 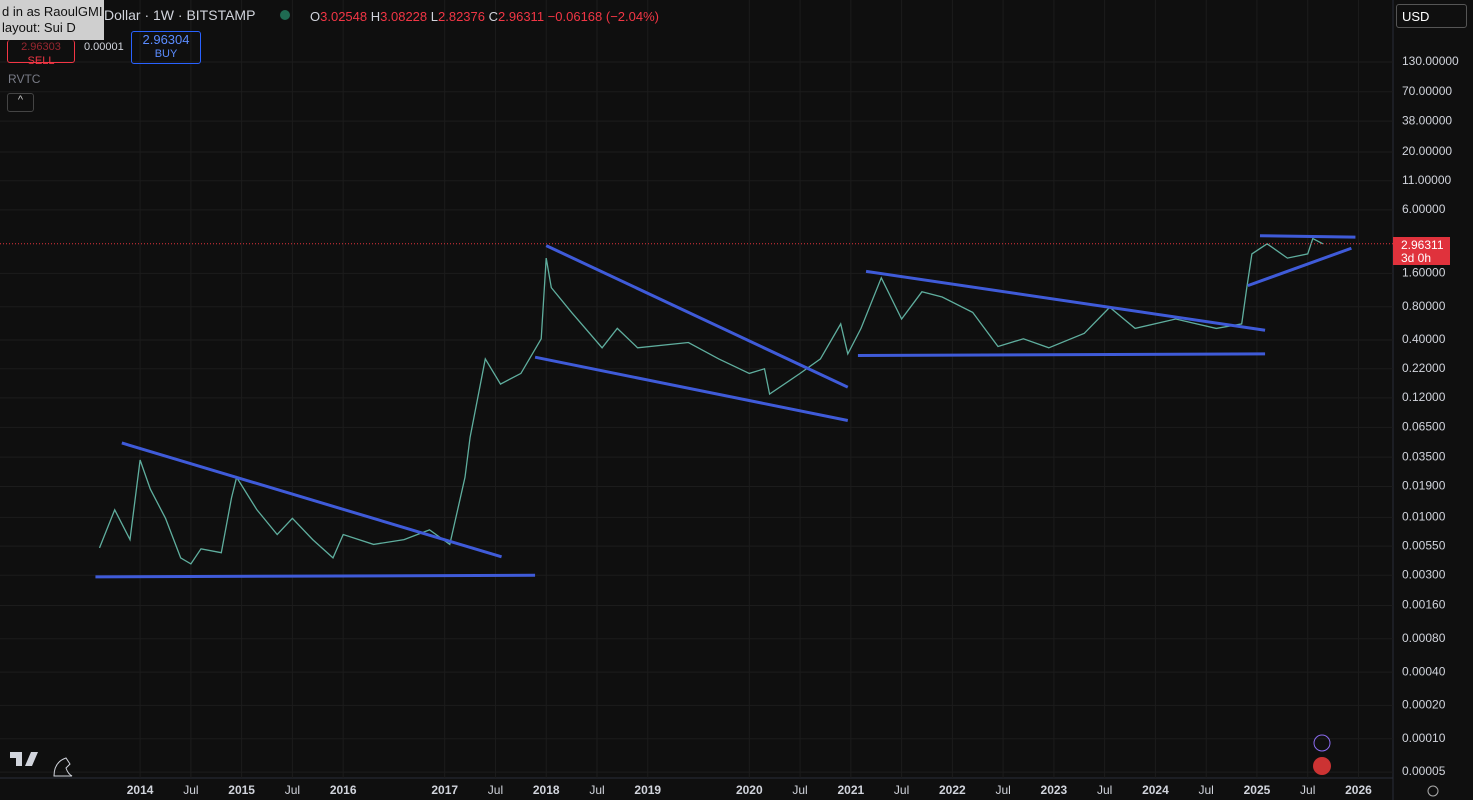 What do you see at coordinates (493, 16) in the screenshot?
I see `c-label: C` at bounding box center [493, 16].